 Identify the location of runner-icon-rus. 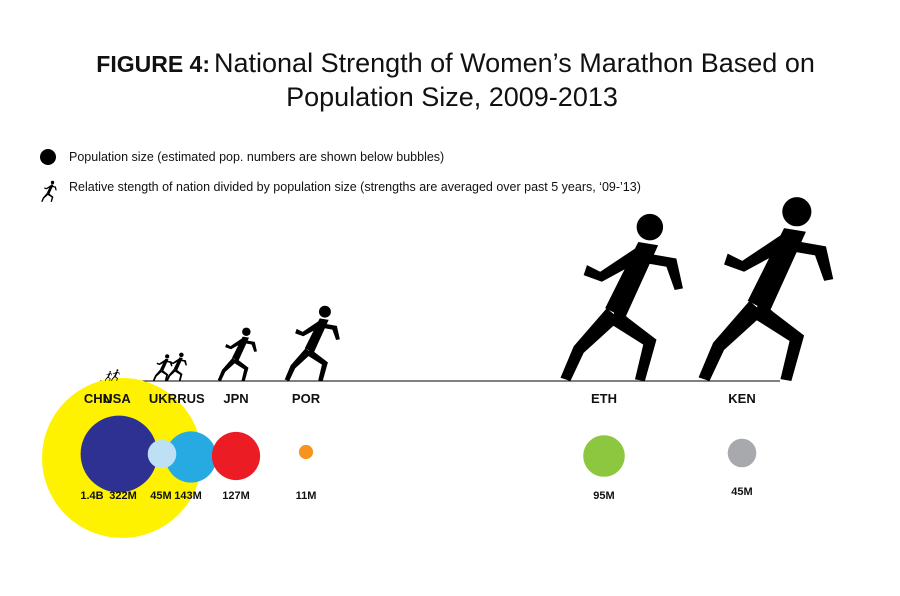
(176, 366).